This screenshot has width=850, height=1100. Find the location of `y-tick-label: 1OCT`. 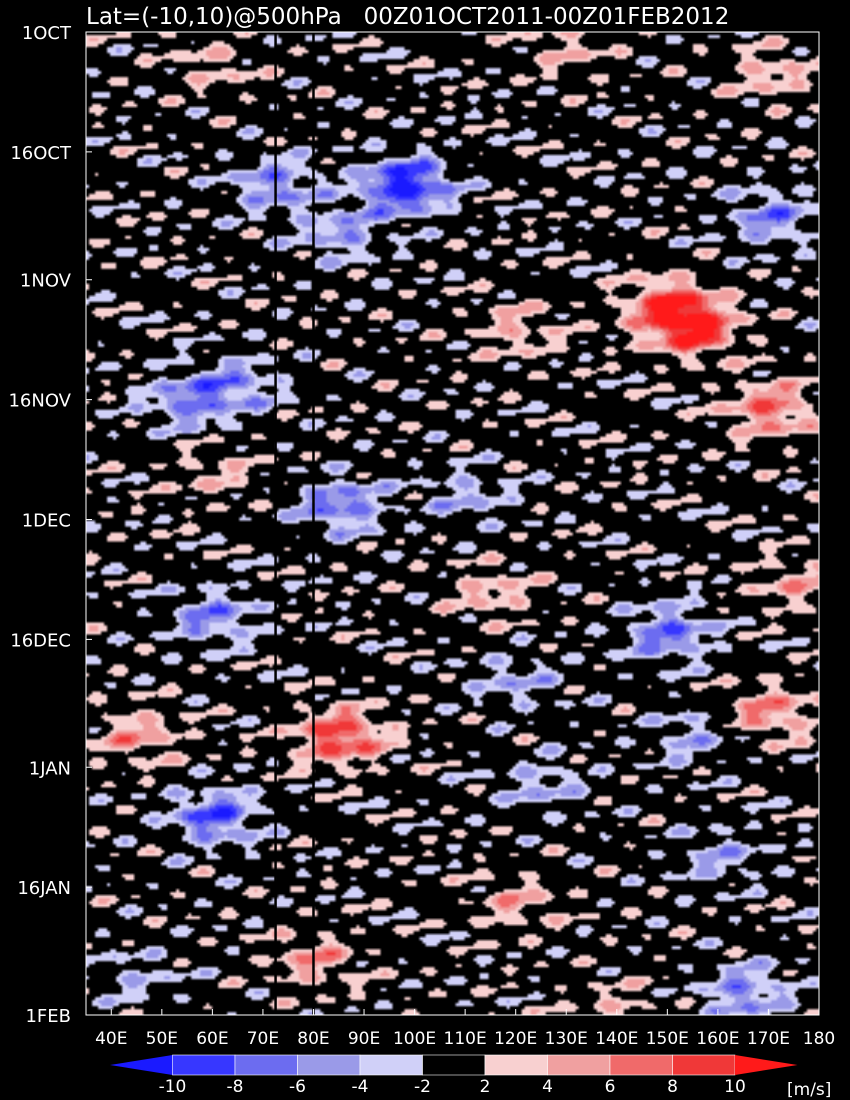

y-tick-label: 1OCT is located at coordinates (47, 33).